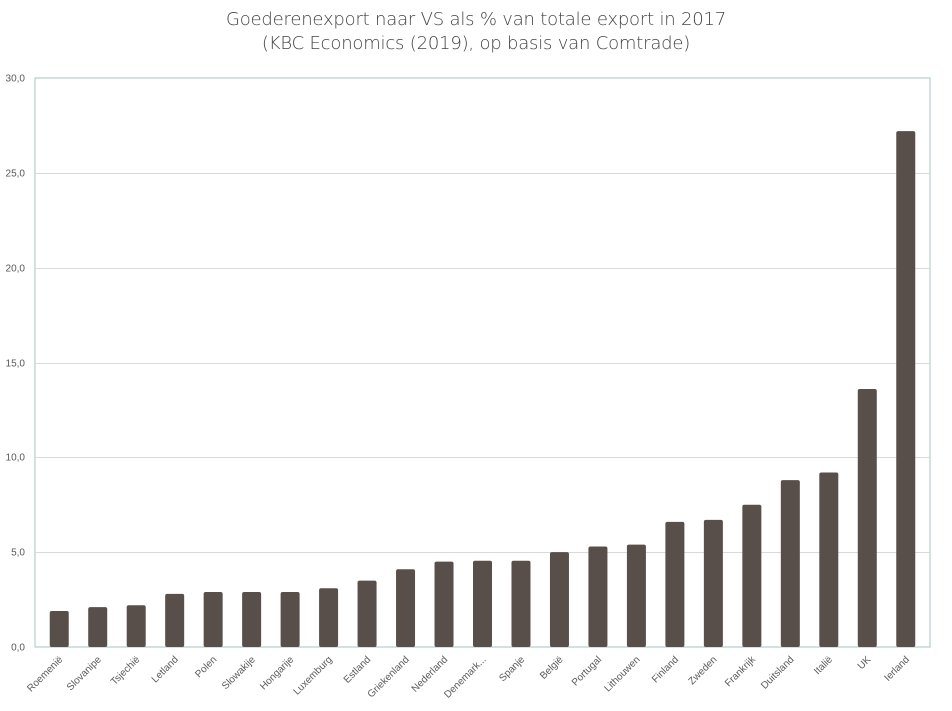 This screenshot has width=952, height=711. What do you see at coordinates (239, 673) in the screenshot?
I see `x-tick-label: Slowakije` at bounding box center [239, 673].